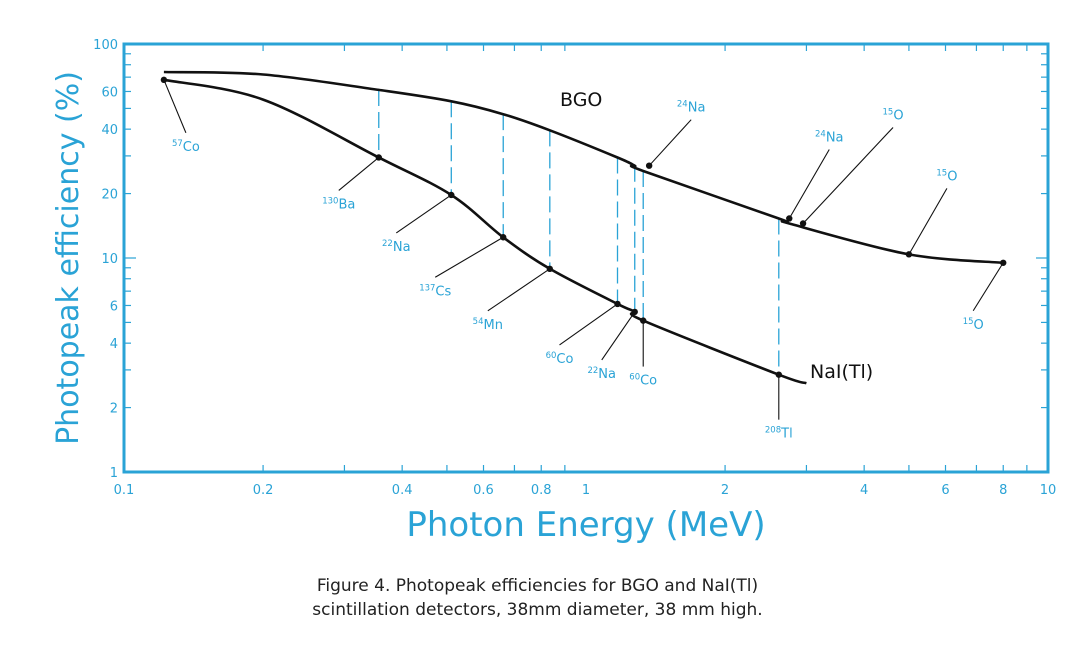  What do you see at coordinates (725, 490) in the screenshot?
I see `x-tick-label: 2` at bounding box center [725, 490].